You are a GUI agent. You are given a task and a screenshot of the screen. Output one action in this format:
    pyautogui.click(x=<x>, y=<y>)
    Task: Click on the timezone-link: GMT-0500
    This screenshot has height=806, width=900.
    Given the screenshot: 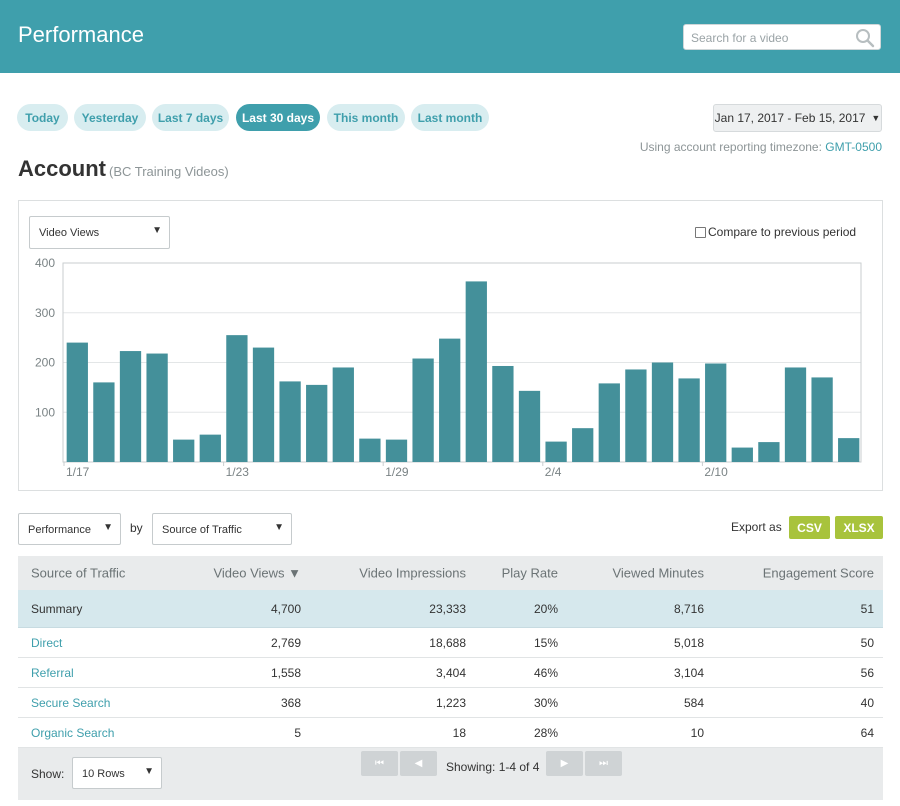 What is the action you would take?
    pyautogui.click(x=853, y=147)
    